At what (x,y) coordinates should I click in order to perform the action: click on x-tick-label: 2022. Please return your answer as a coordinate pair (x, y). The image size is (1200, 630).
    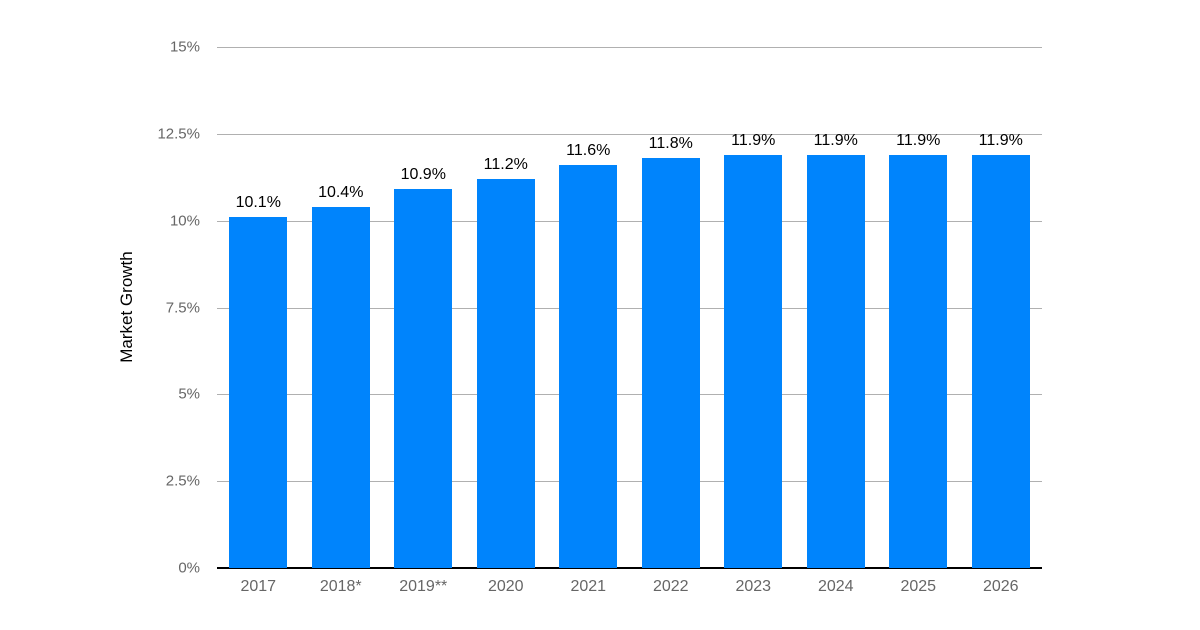
    Looking at the image, I should click on (670, 586).